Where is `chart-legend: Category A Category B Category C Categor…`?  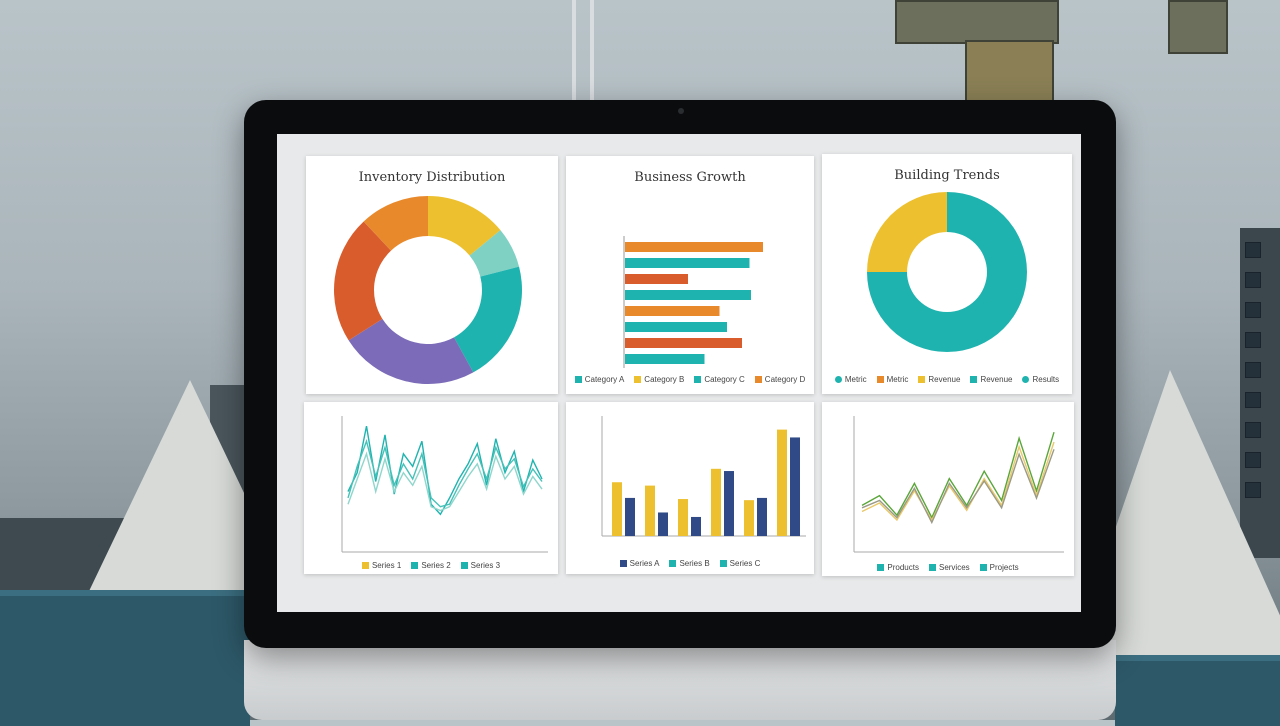
chart-legend: Category A Category B Category C Categor… is located at coordinates (690, 379).